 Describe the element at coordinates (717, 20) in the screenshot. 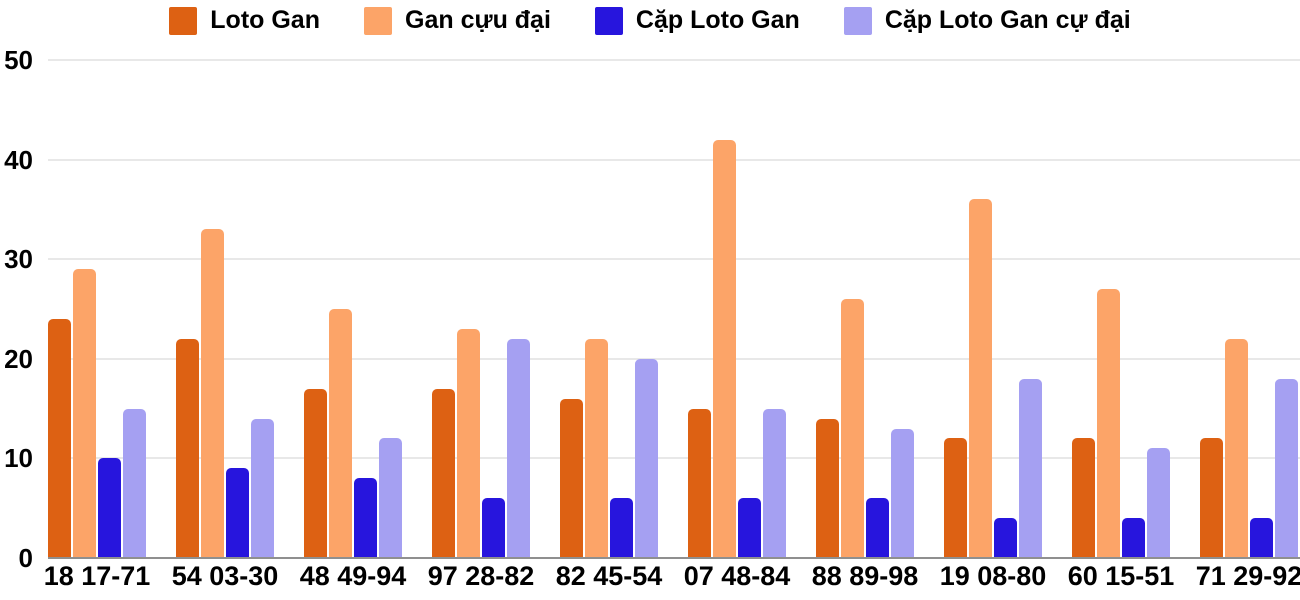

I see `legend-label: Cặp Loto Gan` at that location.